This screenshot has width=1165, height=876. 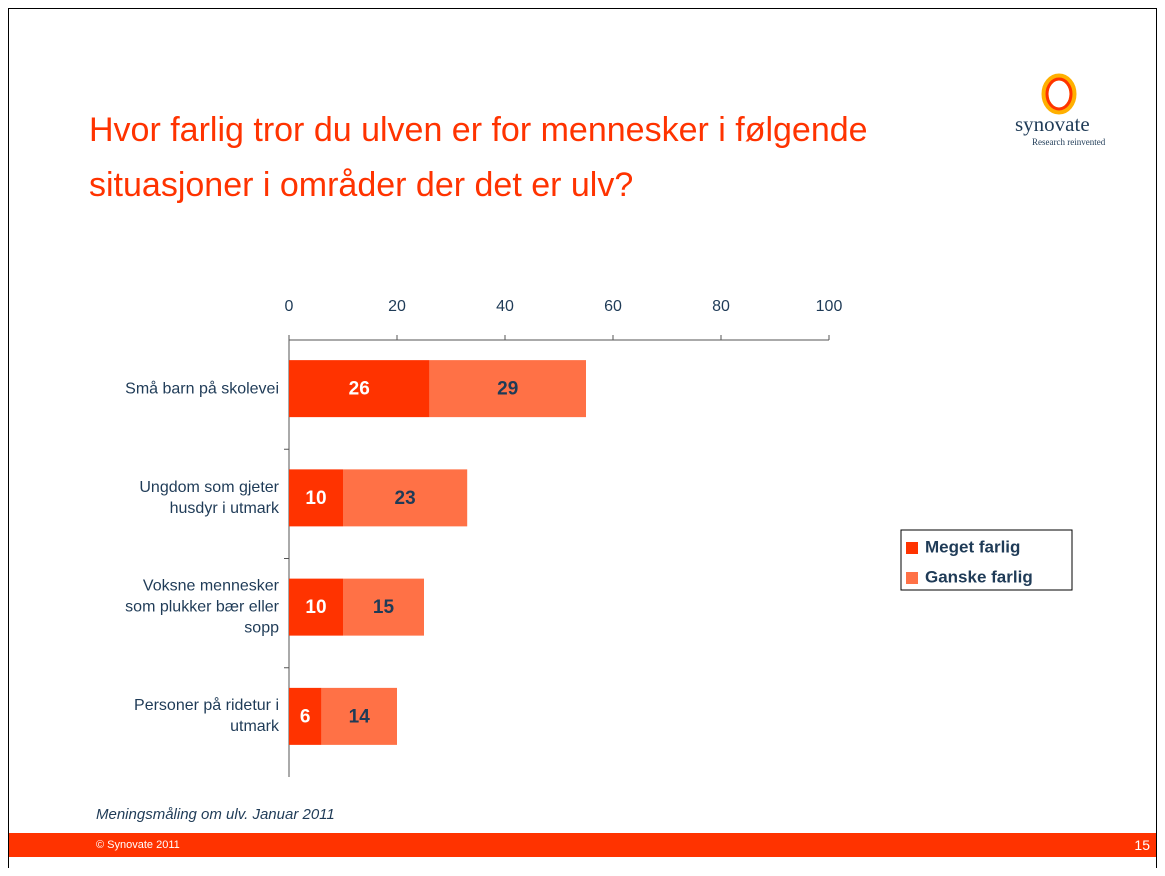 I want to click on category-label: Personer på ridetur i utmark, so click(x=206, y=716).